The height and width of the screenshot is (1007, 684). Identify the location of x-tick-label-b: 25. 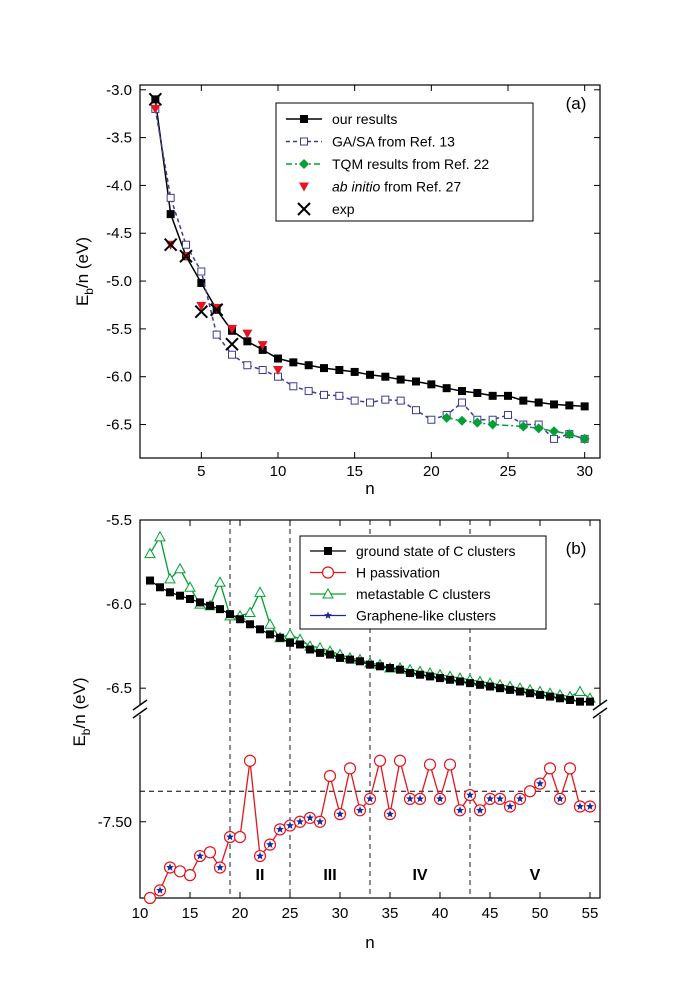
(290, 913).